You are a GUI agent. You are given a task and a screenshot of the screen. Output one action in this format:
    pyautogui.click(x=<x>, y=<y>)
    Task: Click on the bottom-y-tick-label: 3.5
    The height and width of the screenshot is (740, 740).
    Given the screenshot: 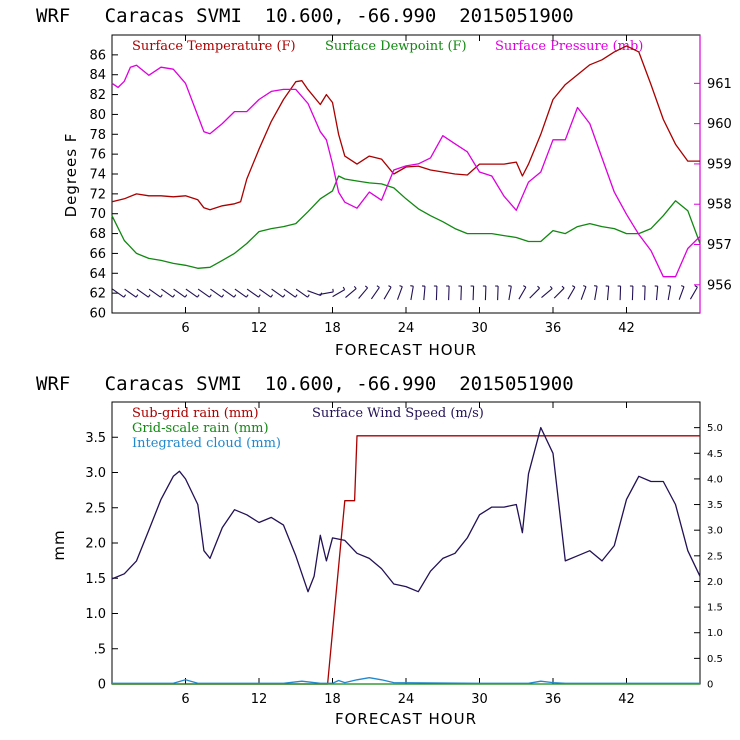 What is the action you would take?
    pyautogui.click(x=95, y=438)
    